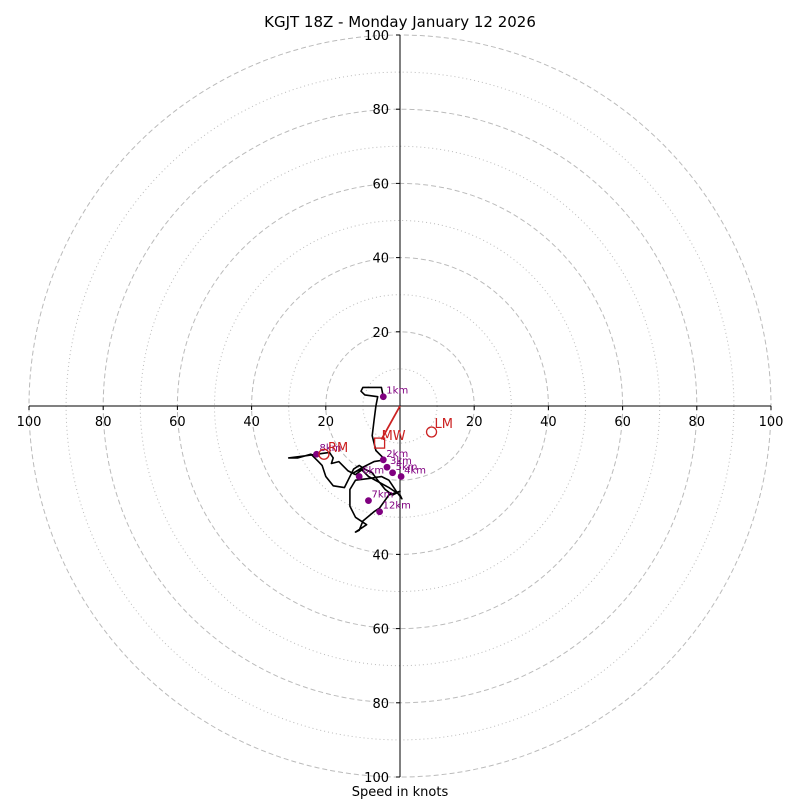  I want to click on height-marker-7km, so click(368, 501).